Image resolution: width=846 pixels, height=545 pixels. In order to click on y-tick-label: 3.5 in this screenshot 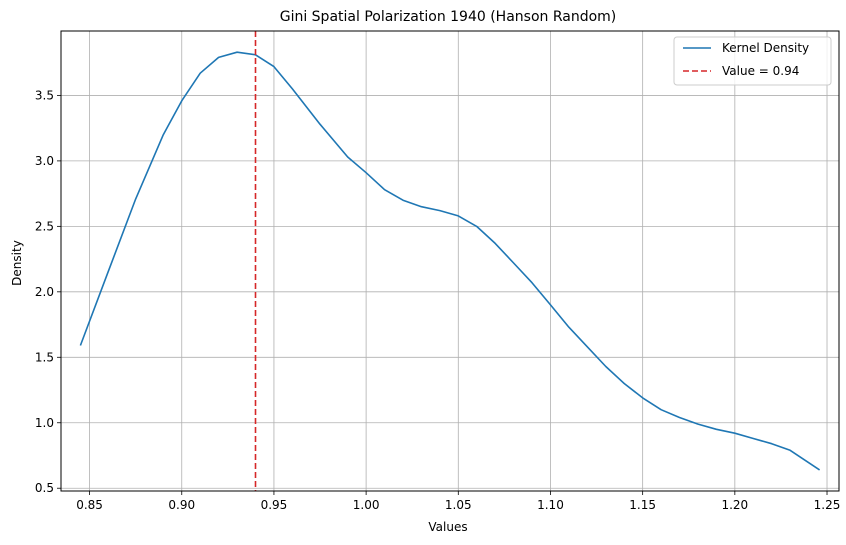, I will do `click(44, 95)`.